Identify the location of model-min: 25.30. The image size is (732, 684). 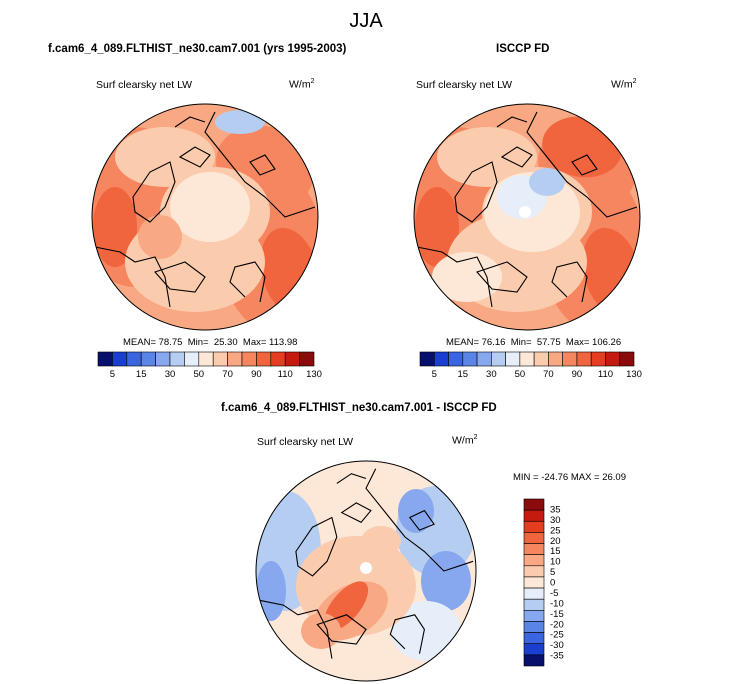
(225, 342).